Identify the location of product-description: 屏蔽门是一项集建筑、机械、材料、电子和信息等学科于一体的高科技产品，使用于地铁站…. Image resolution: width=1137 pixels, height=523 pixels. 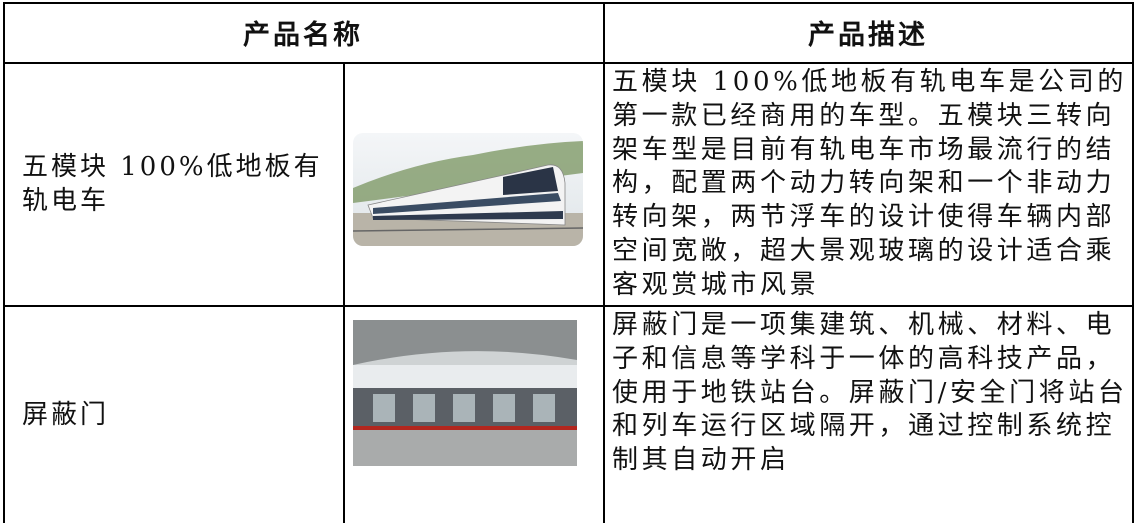
(870, 393).